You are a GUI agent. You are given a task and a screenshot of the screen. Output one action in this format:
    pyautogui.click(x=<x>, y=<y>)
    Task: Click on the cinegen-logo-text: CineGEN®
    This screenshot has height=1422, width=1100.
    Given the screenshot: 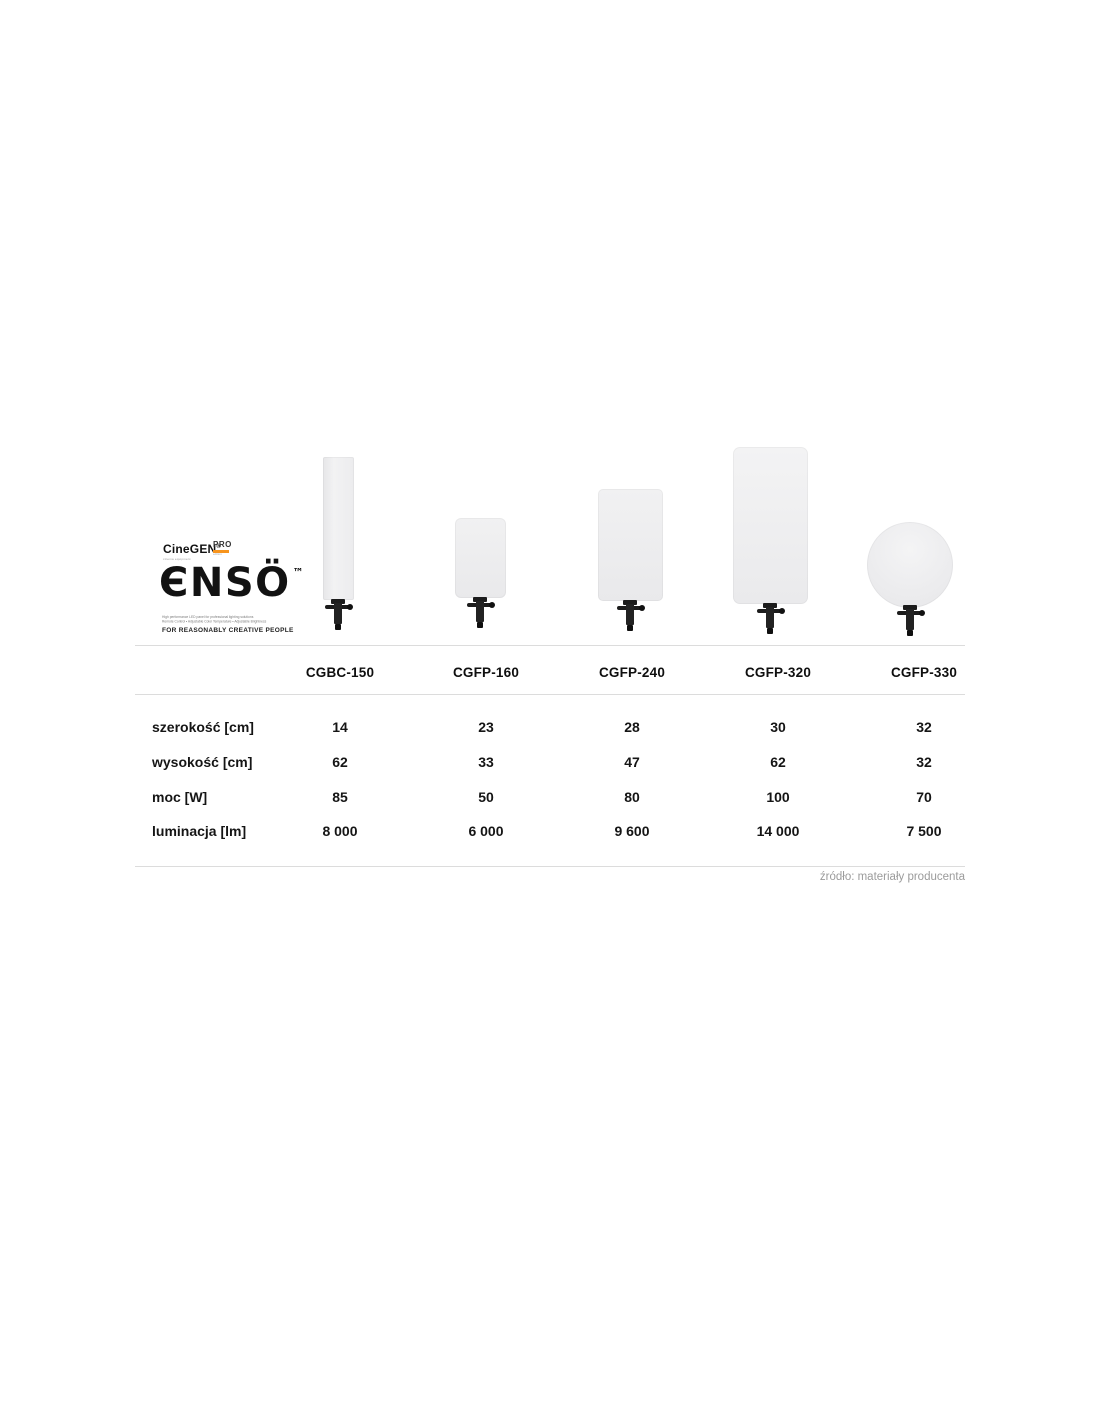 What is the action you would take?
    pyautogui.click(x=192, y=549)
    